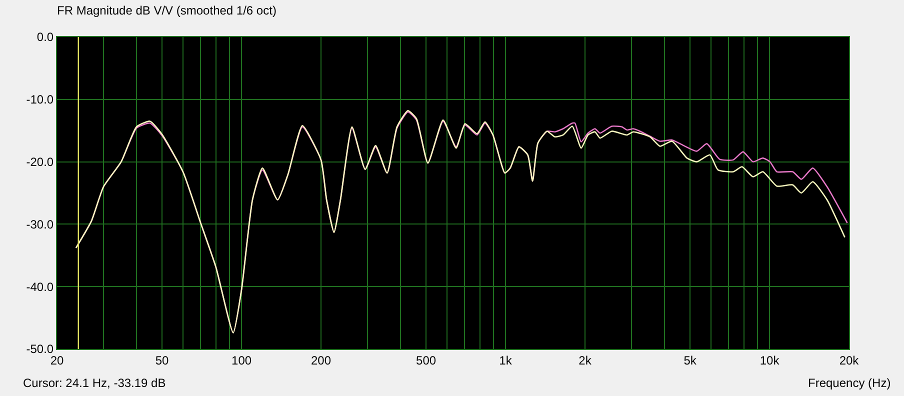 This screenshot has height=396, width=904. Describe the element at coordinates (162, 360) in the screenshot. I see `x-tick-label: 50` at that location.